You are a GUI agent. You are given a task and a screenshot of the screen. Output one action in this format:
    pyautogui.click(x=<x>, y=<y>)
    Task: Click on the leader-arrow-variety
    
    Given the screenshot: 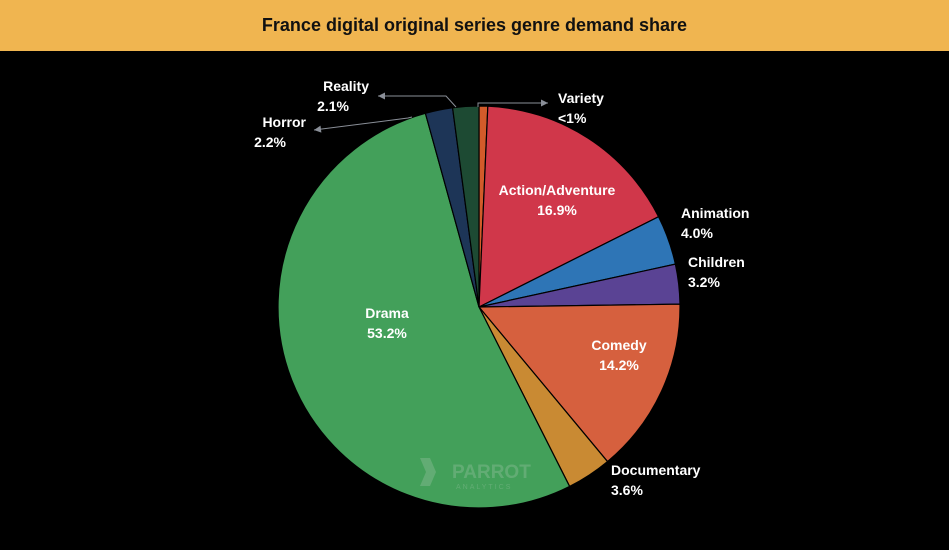 What is the action you would take?
    pyautogui.click(x=544, y=103)
    